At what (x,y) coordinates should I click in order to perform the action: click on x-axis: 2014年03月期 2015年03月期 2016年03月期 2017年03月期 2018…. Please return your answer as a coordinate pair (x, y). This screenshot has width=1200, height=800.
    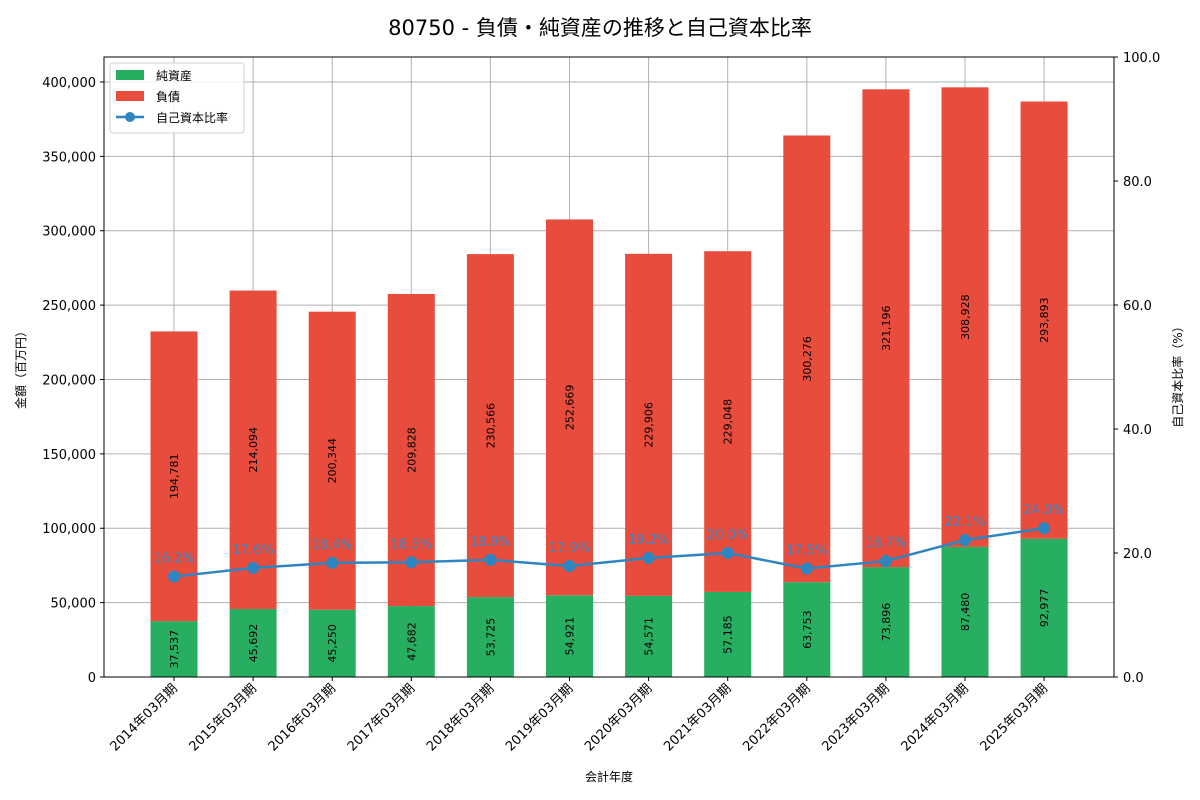
    Looking at the image, I should click on (579, 716).